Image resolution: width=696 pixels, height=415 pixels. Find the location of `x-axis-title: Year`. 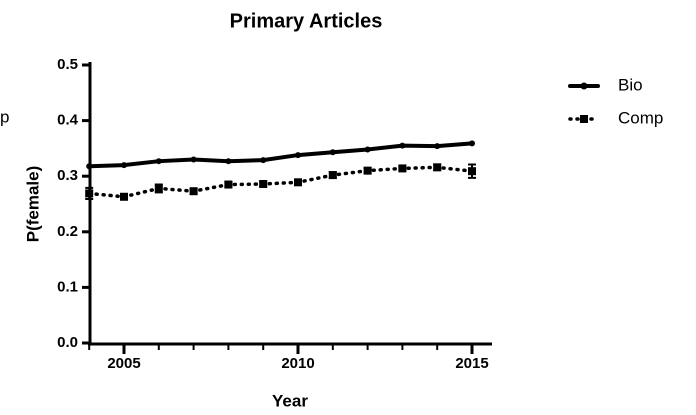

x-axis-title: Year is located at coordinates (290, 400).